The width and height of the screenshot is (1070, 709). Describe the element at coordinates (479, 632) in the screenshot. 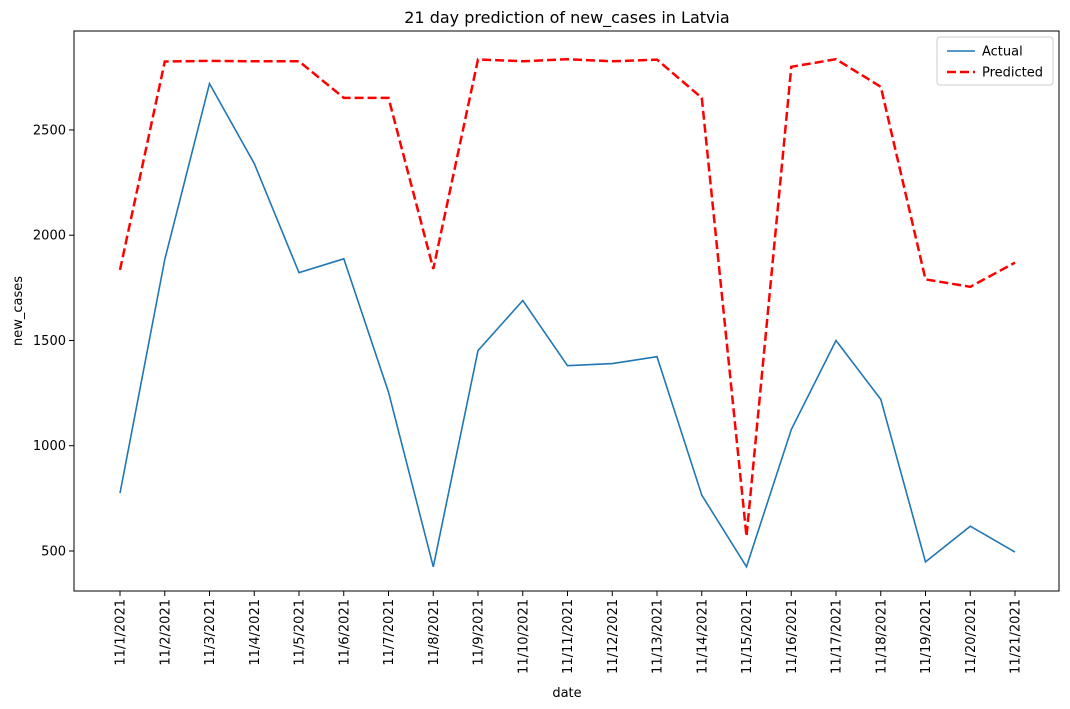

I see `x-tick-label: 11/9/2021` at that location.